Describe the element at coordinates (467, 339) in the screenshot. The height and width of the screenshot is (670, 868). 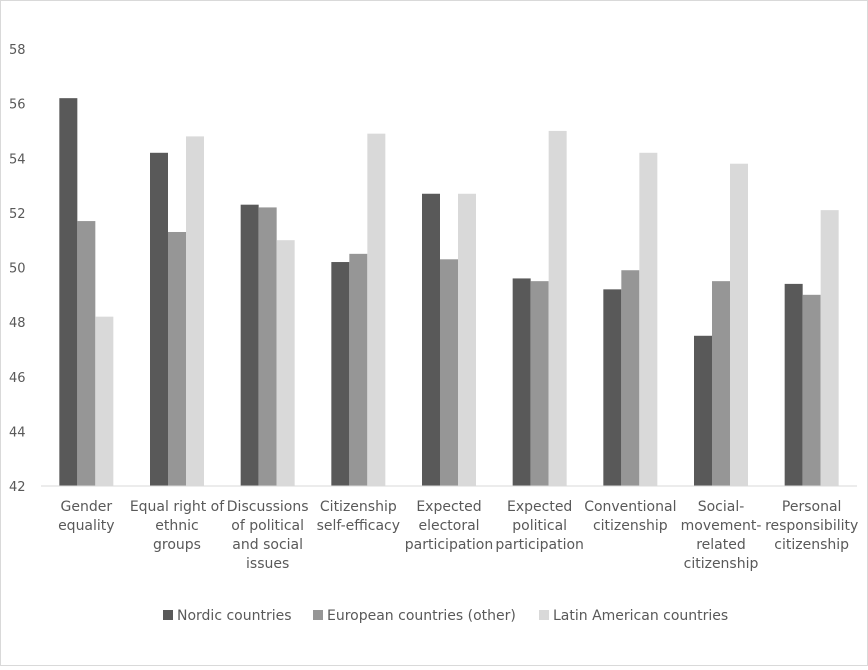
I see `bar-series2-cat4` at that location.